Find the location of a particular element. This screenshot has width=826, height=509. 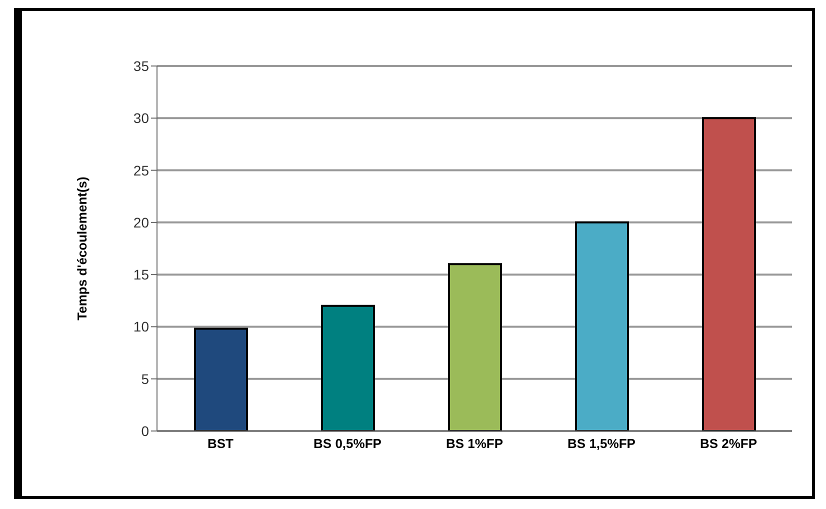

y-axis-title: Temps d'écoulement(s) is located at coordinates (82, 248).